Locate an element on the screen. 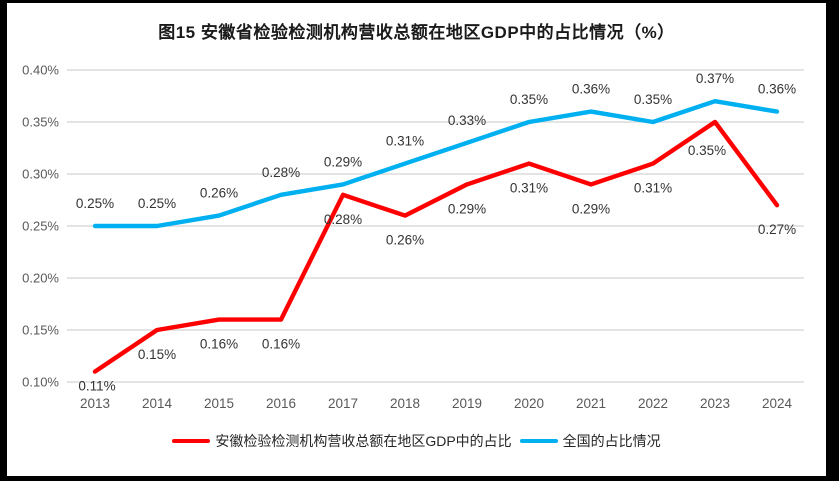 This screenshot has width=839, height=481. legend-item-anhui: 安徽检验检测机构营收总额在地区GDP中的占比 is located at coordinates (342, 441).